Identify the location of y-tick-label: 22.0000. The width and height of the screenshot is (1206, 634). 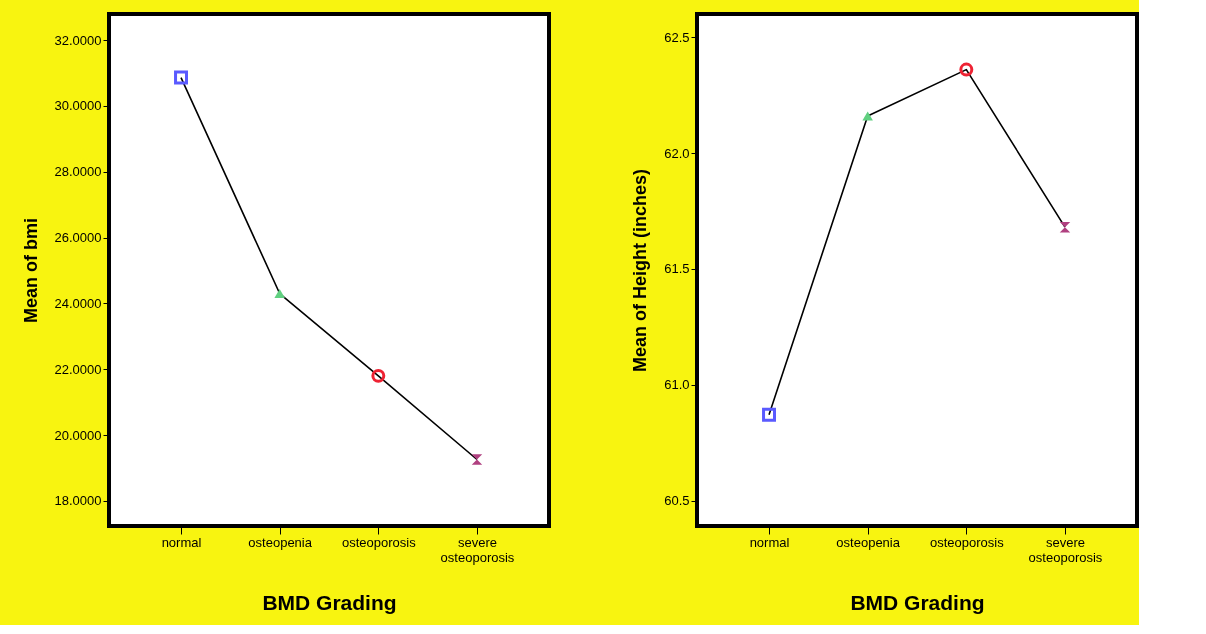
(78, 369).